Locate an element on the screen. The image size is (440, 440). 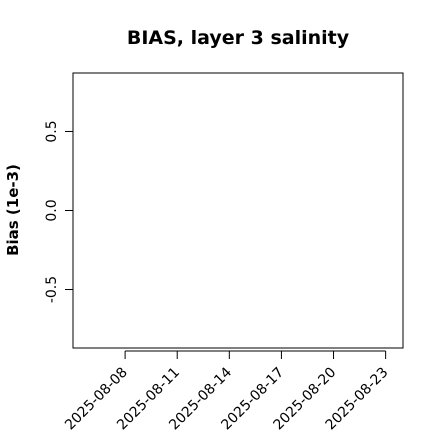
chart-title: BIAS, layer 3 salinity is located at coordinates (238, 38).